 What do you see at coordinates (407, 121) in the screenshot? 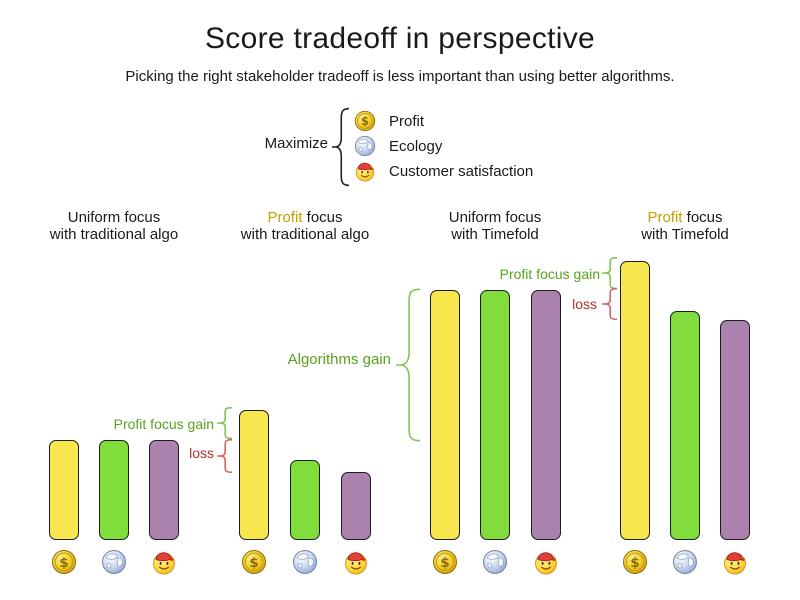
I see `legend-item-label: Profit` at bounding box center [407, 121].